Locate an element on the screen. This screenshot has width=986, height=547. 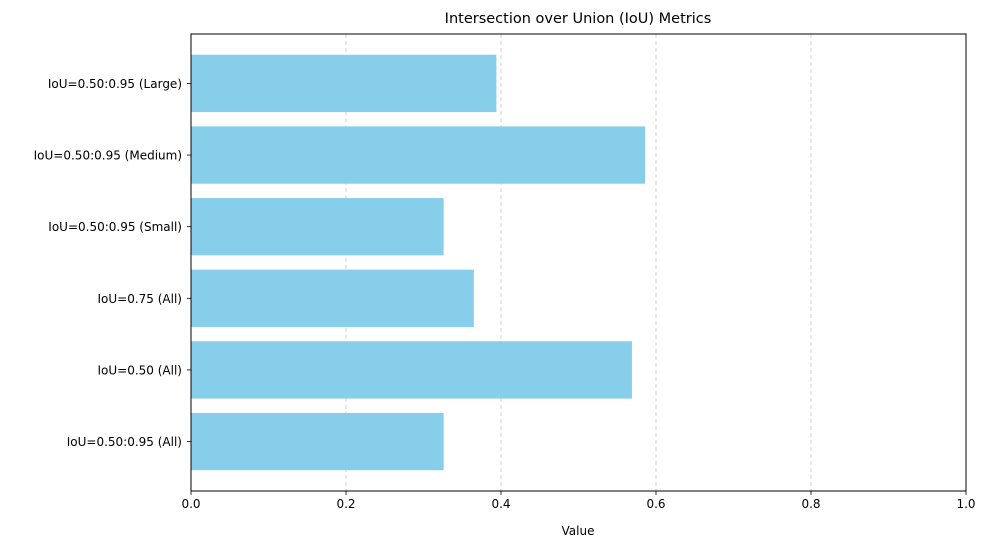
y-tick-label-4: IoU=0.50:0.95 (Medium) is located at coordinates (108, 156).